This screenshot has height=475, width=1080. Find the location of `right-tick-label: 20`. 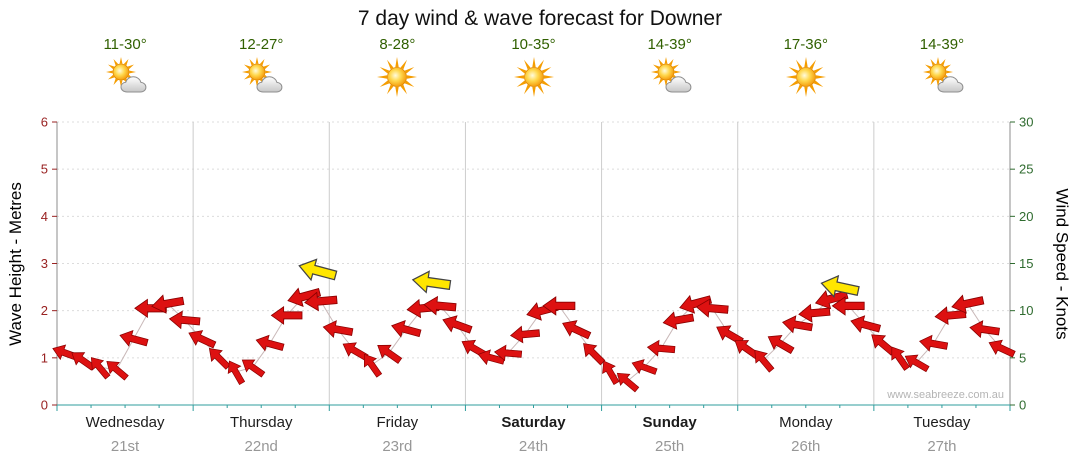

right-tick-label: 20 is located at coordinates (1026, 216).